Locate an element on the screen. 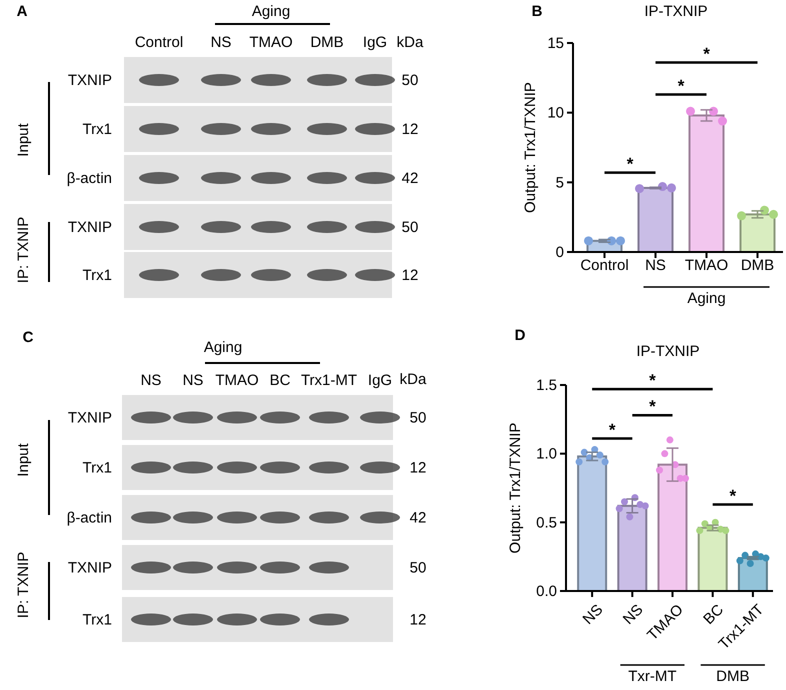 The width and height of the screenshot is (786, 690). category-label: DMB is located at coordinates (327, 42).